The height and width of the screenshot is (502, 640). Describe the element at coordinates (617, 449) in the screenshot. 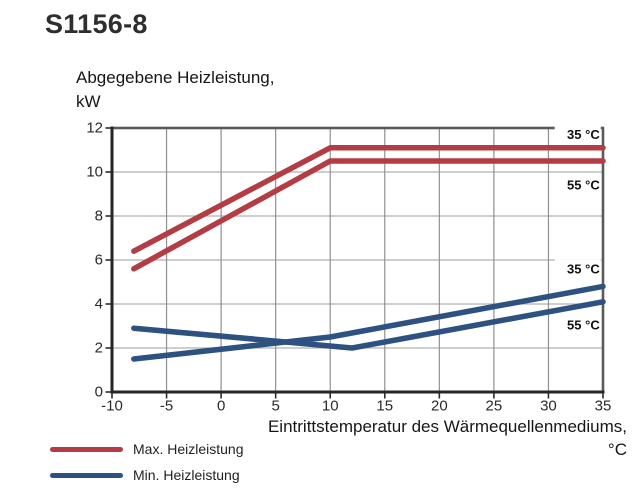

I see `x-axis-title-line2: °C` at that location.